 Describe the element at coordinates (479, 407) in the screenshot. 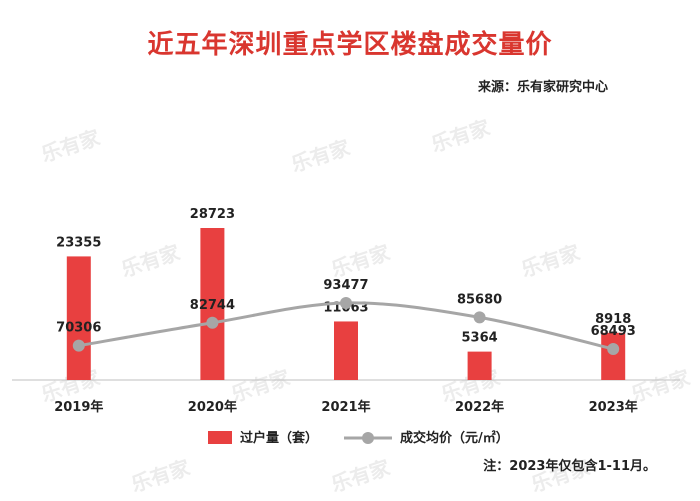

I see `x-tick-label: 2022年` at that location.